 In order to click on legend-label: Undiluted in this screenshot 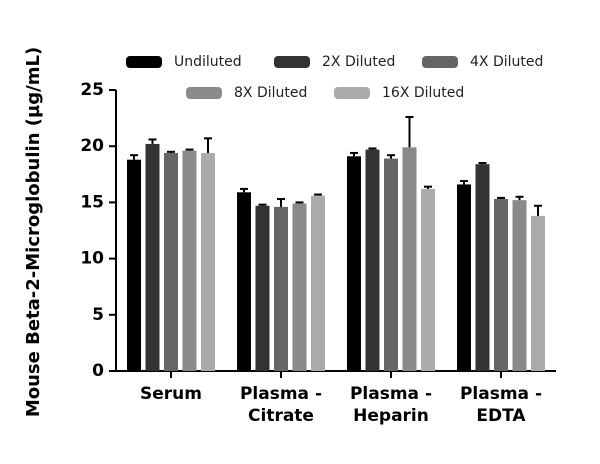, I will do `click(208, 62)`.